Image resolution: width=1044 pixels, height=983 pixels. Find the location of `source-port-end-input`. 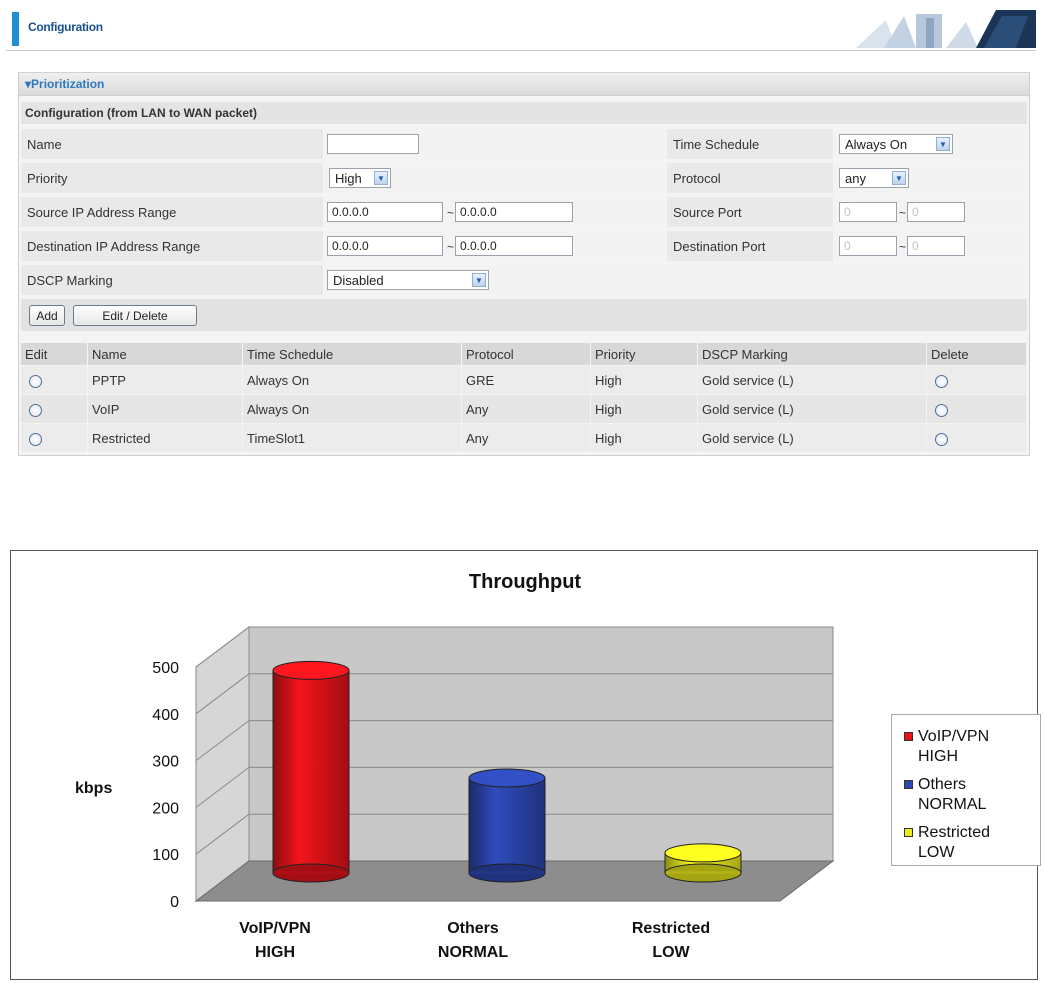

source-port-end-input is located at coordinates (936, 212).